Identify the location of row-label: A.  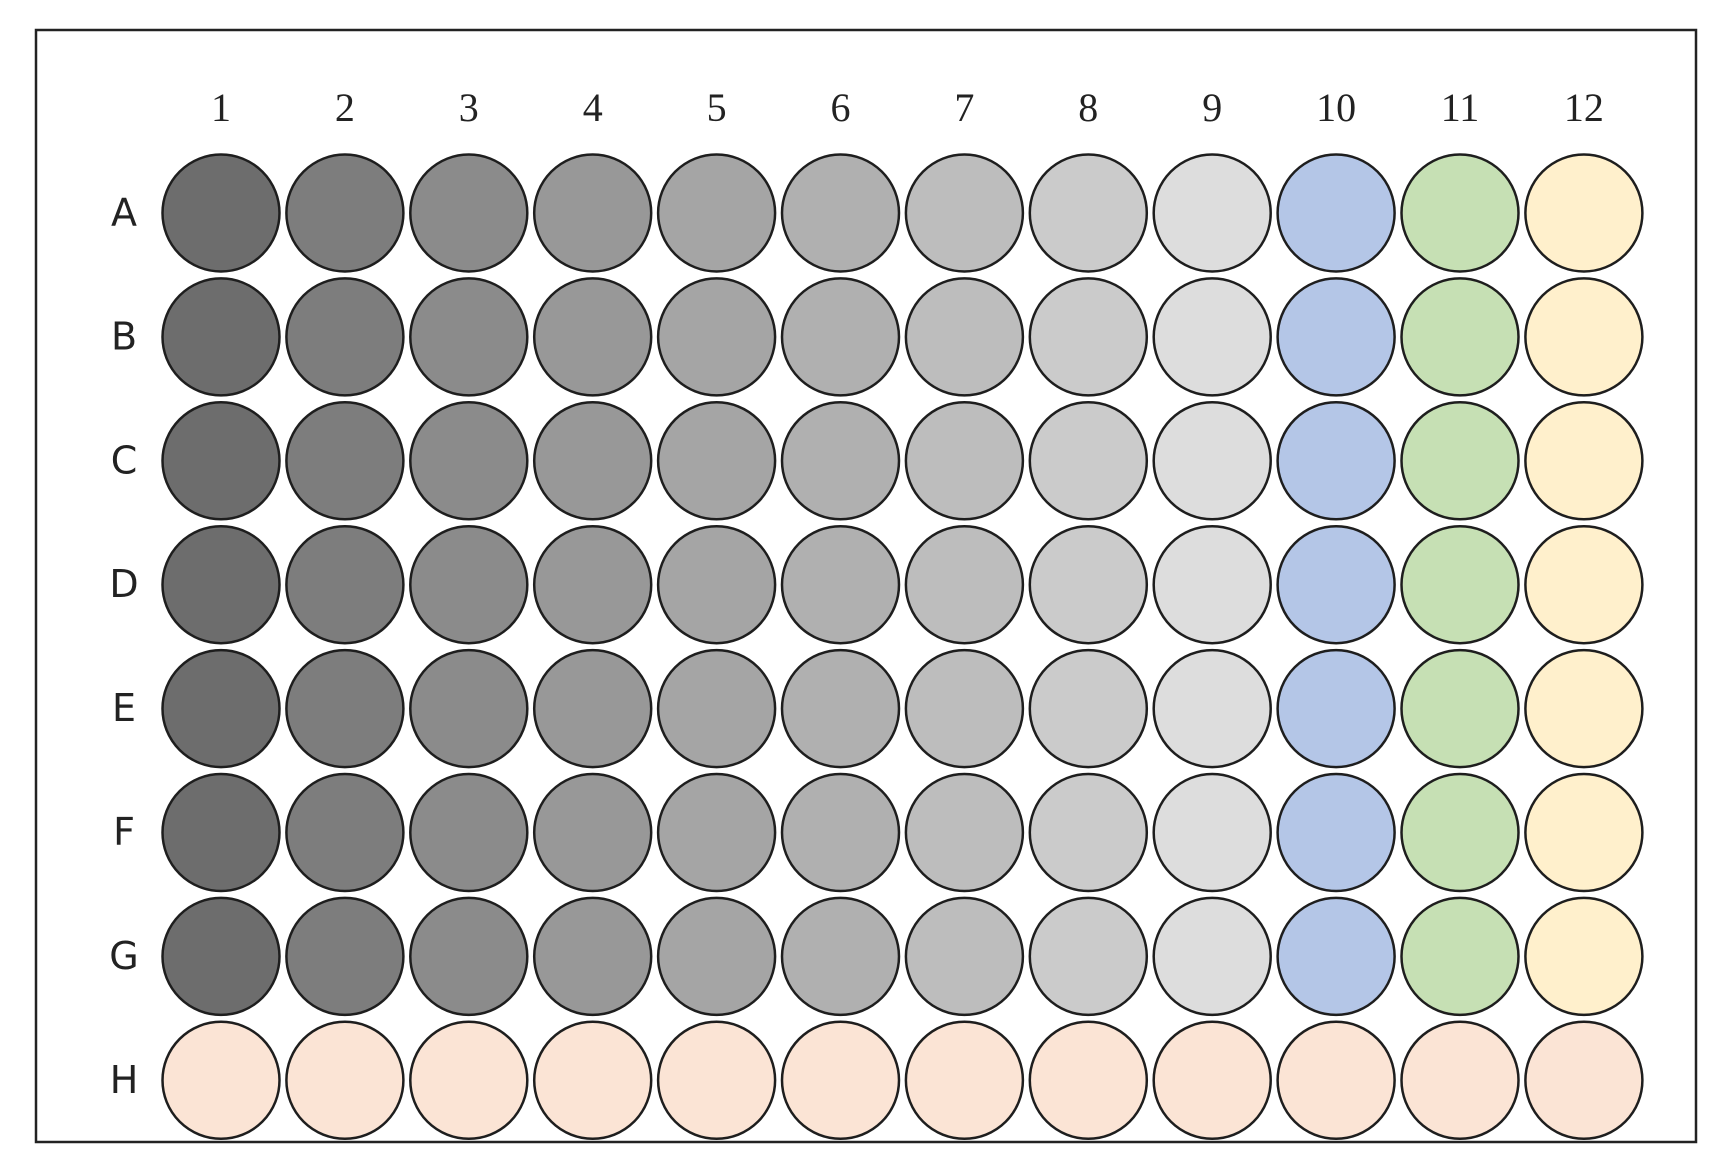
(124, 213).